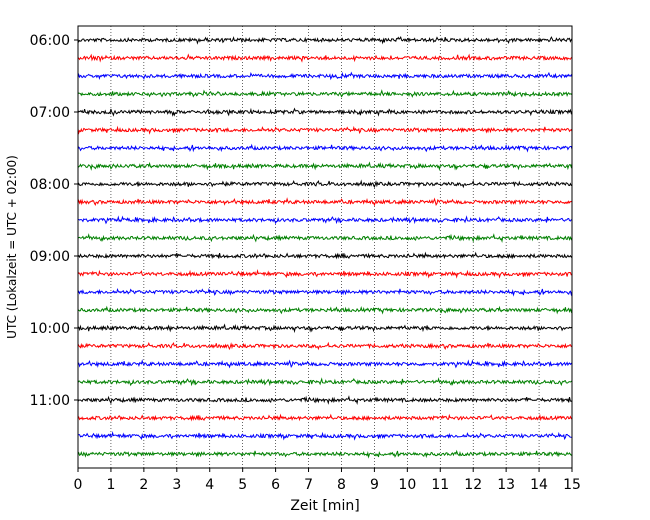 This screenshot has width=650, height=520. What do you see at coordinates (440, 485) in the screenshot?
I see `x-tick-label: 11` at bounding box center [440, 485].